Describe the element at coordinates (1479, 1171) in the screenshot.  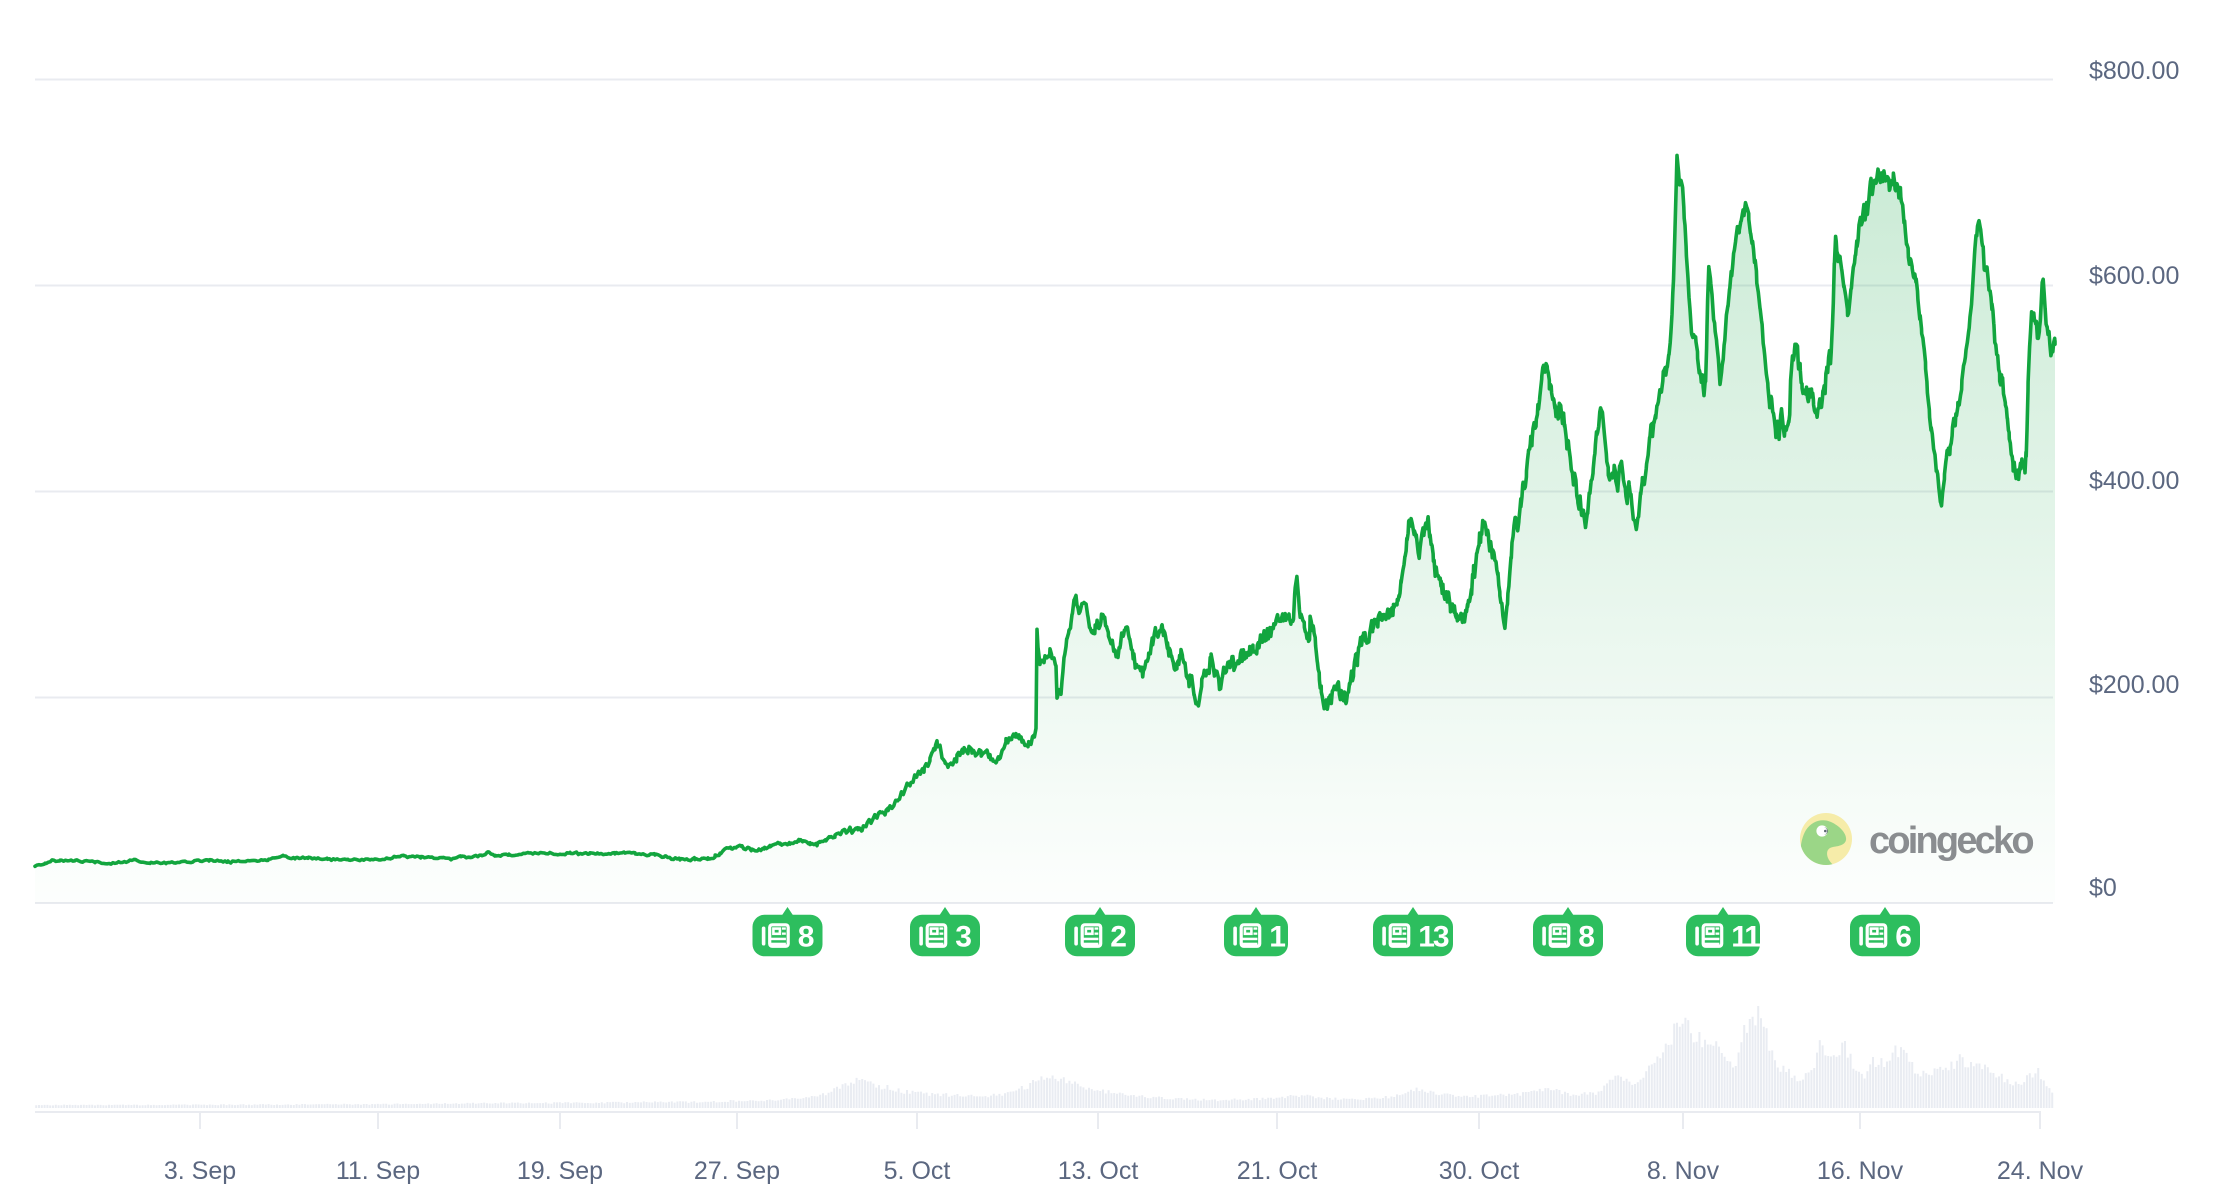
I see `svg-text: 30. Oct` at that location.